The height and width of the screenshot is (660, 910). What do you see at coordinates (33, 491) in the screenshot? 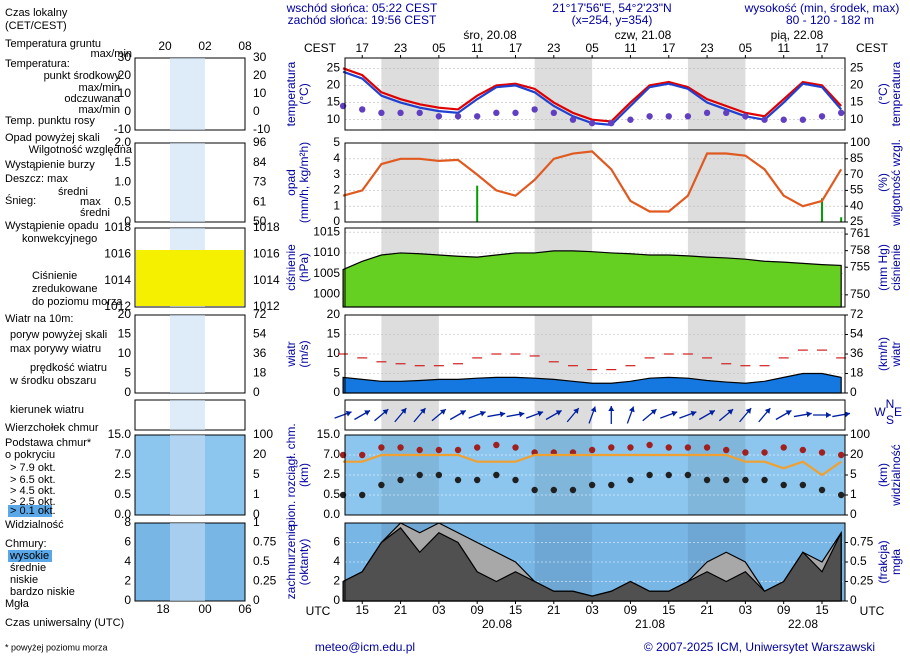
I see `legend-label: > 4.5 okt.` at bounding box center [33, 491].